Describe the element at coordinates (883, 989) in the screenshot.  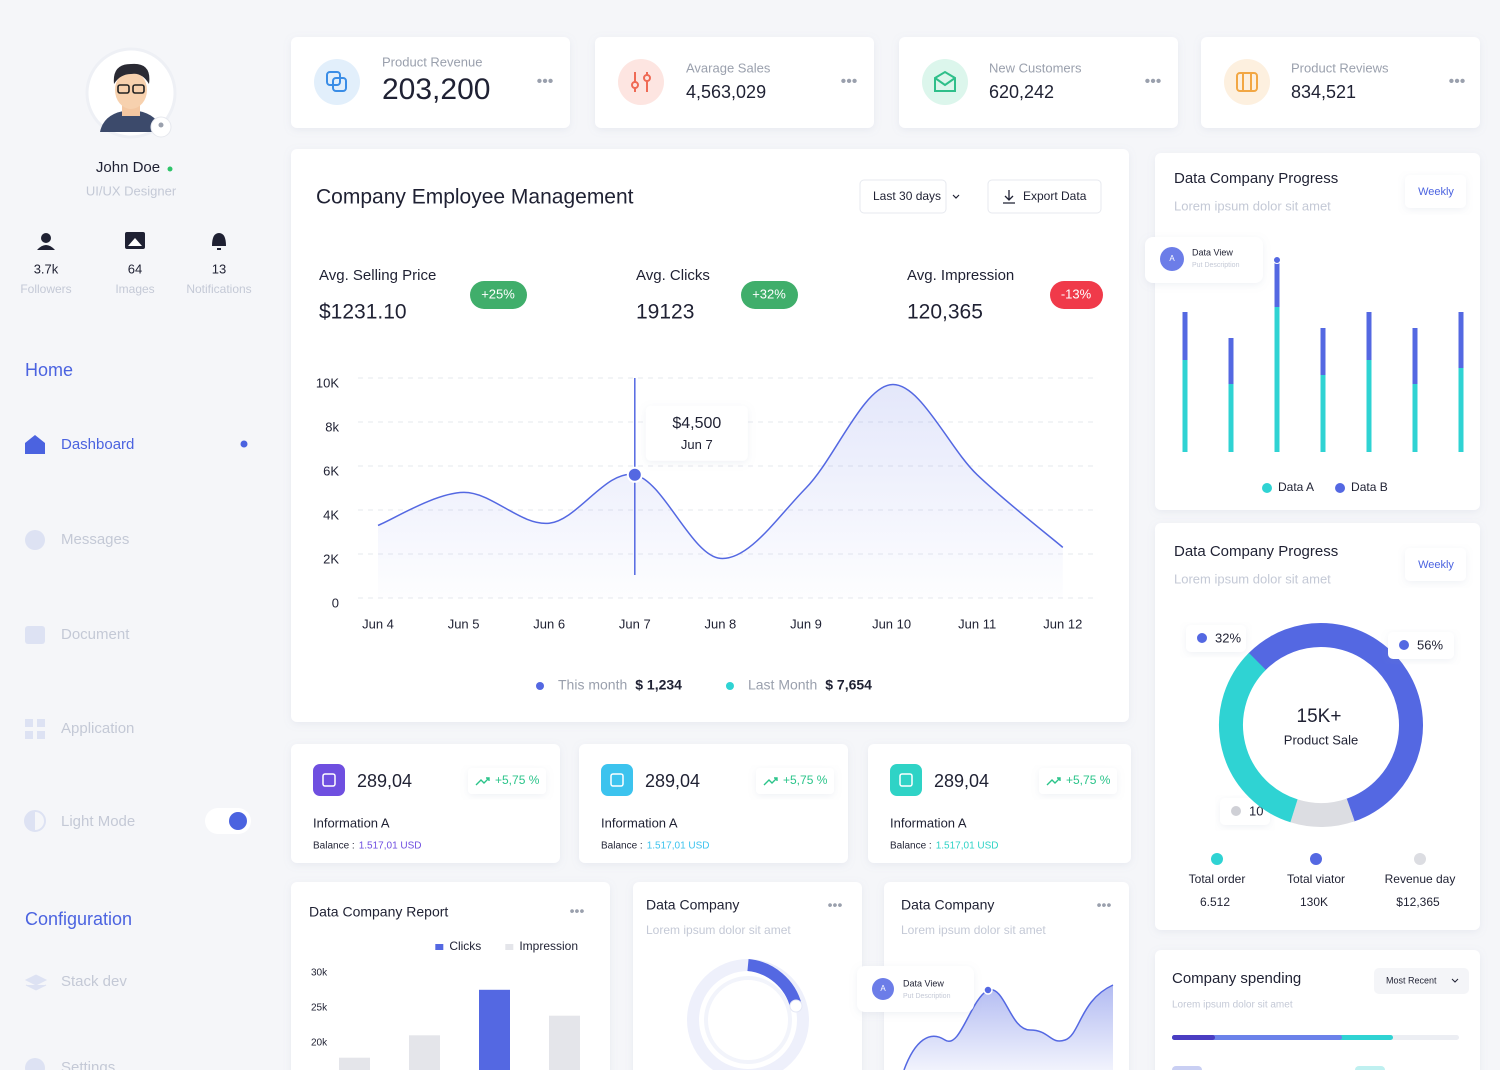
I see `tooltip-badge` at that location.